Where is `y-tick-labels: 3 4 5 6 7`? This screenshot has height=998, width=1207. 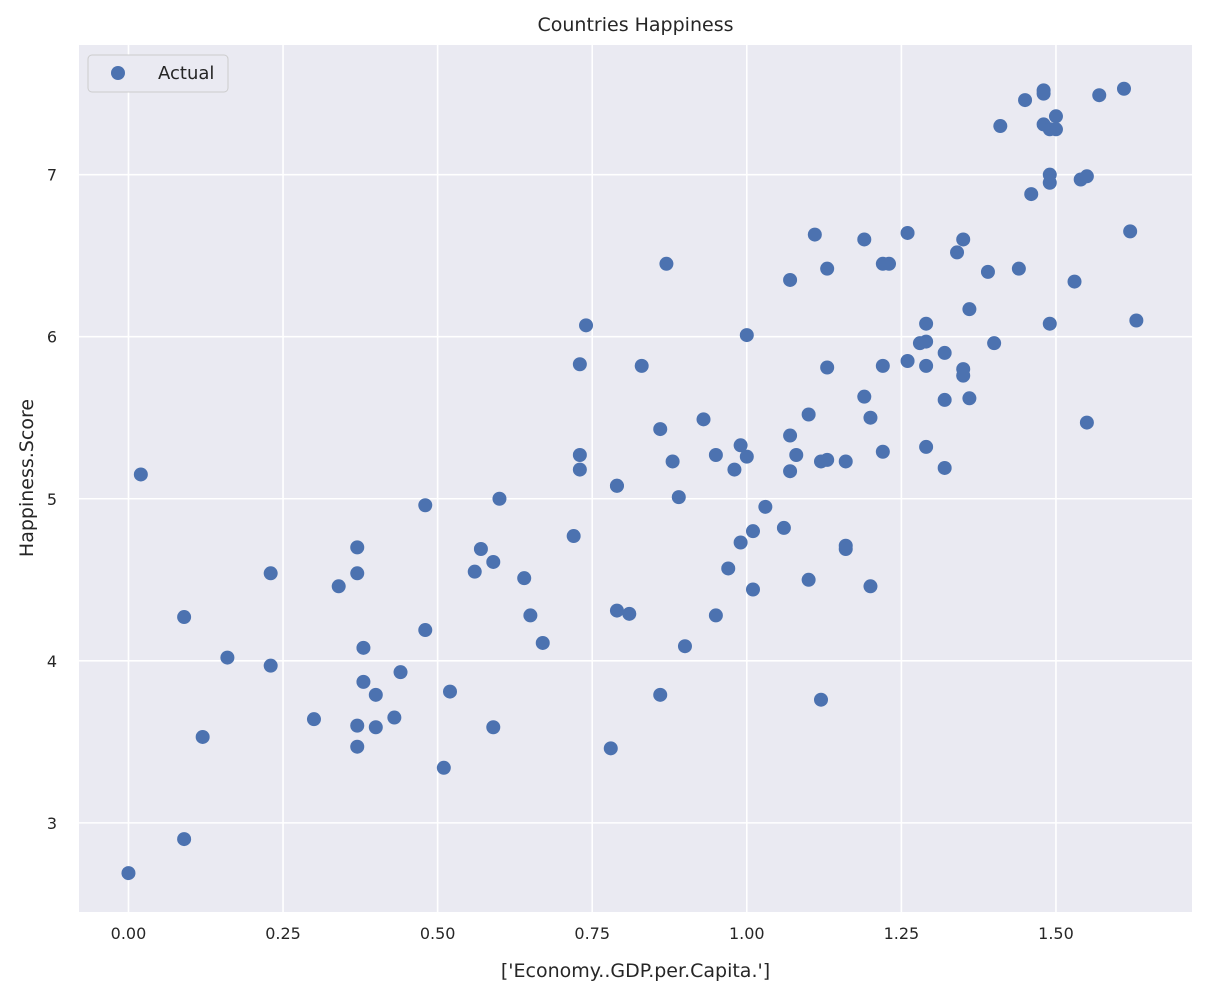 y-tick-labels: 3 4 5 6 7 is located at coordinates (52, 499).